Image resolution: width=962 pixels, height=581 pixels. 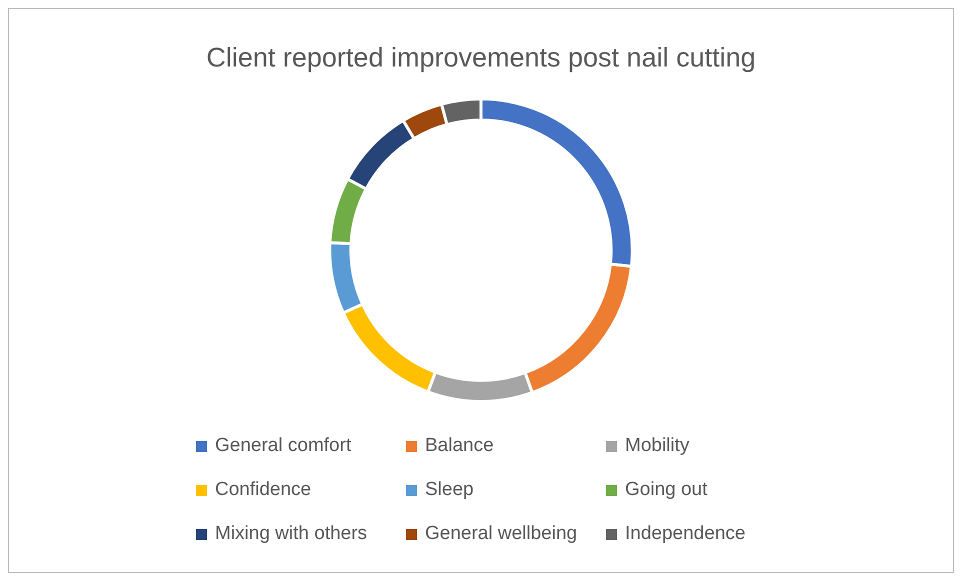 I want to click on legend-label: Independence, so click(x=685, y=534).